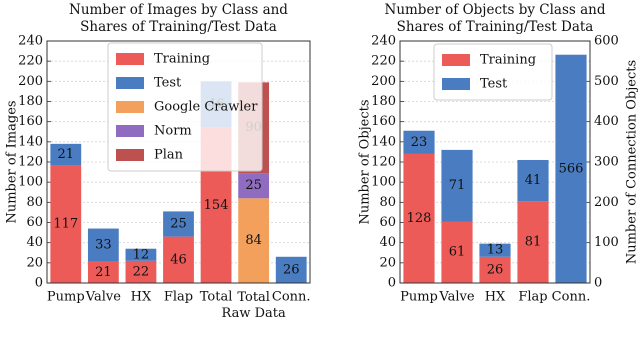  I want to click on y2-tick-label: 0, so click(598, 283).